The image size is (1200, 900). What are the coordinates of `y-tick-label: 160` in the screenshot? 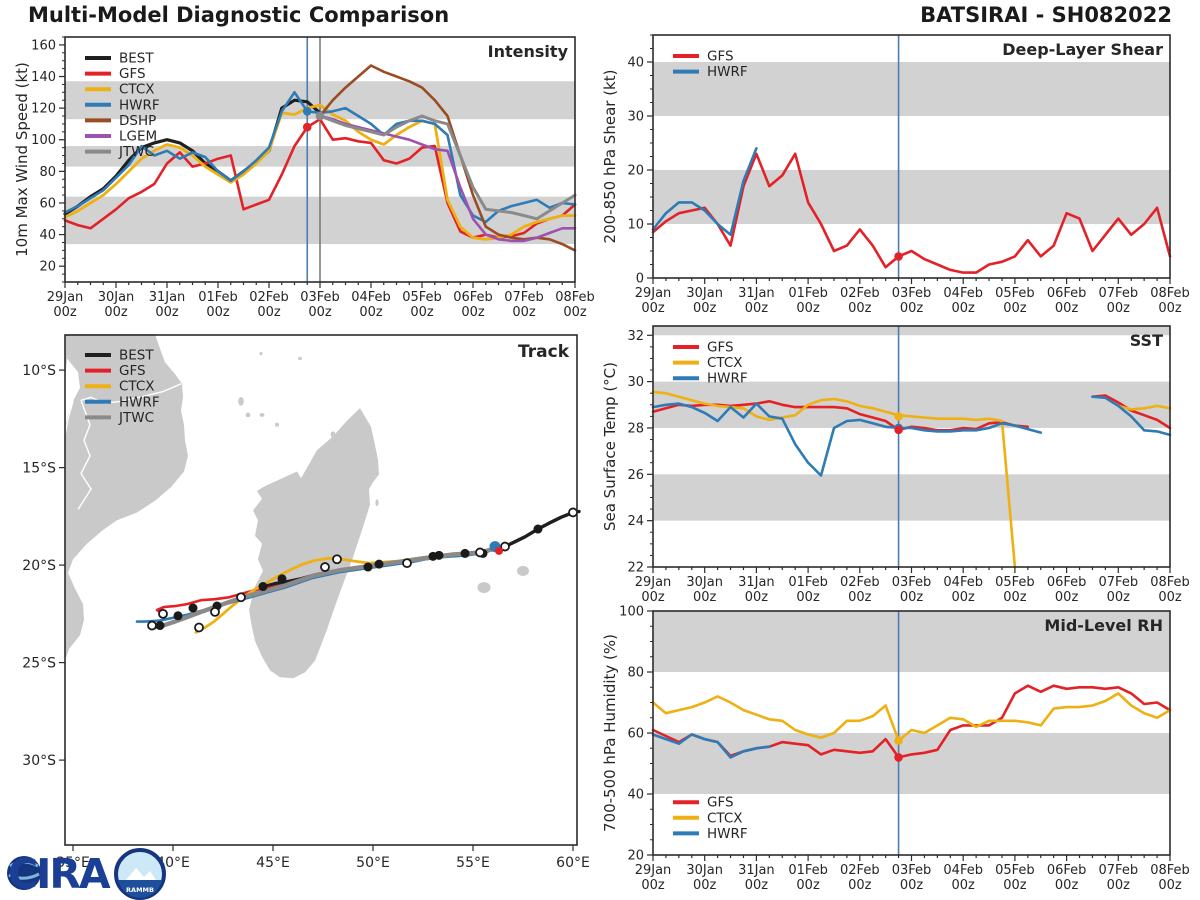 It's located at (43, 45).